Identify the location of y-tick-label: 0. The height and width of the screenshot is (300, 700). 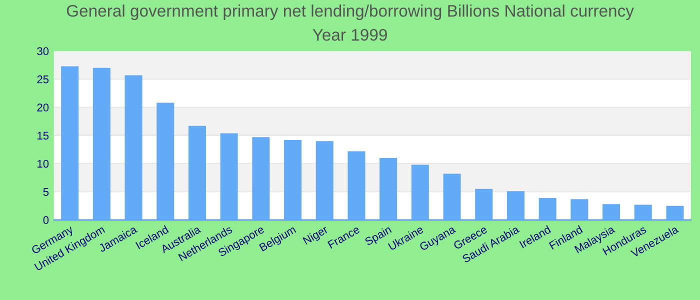
(46, 220).